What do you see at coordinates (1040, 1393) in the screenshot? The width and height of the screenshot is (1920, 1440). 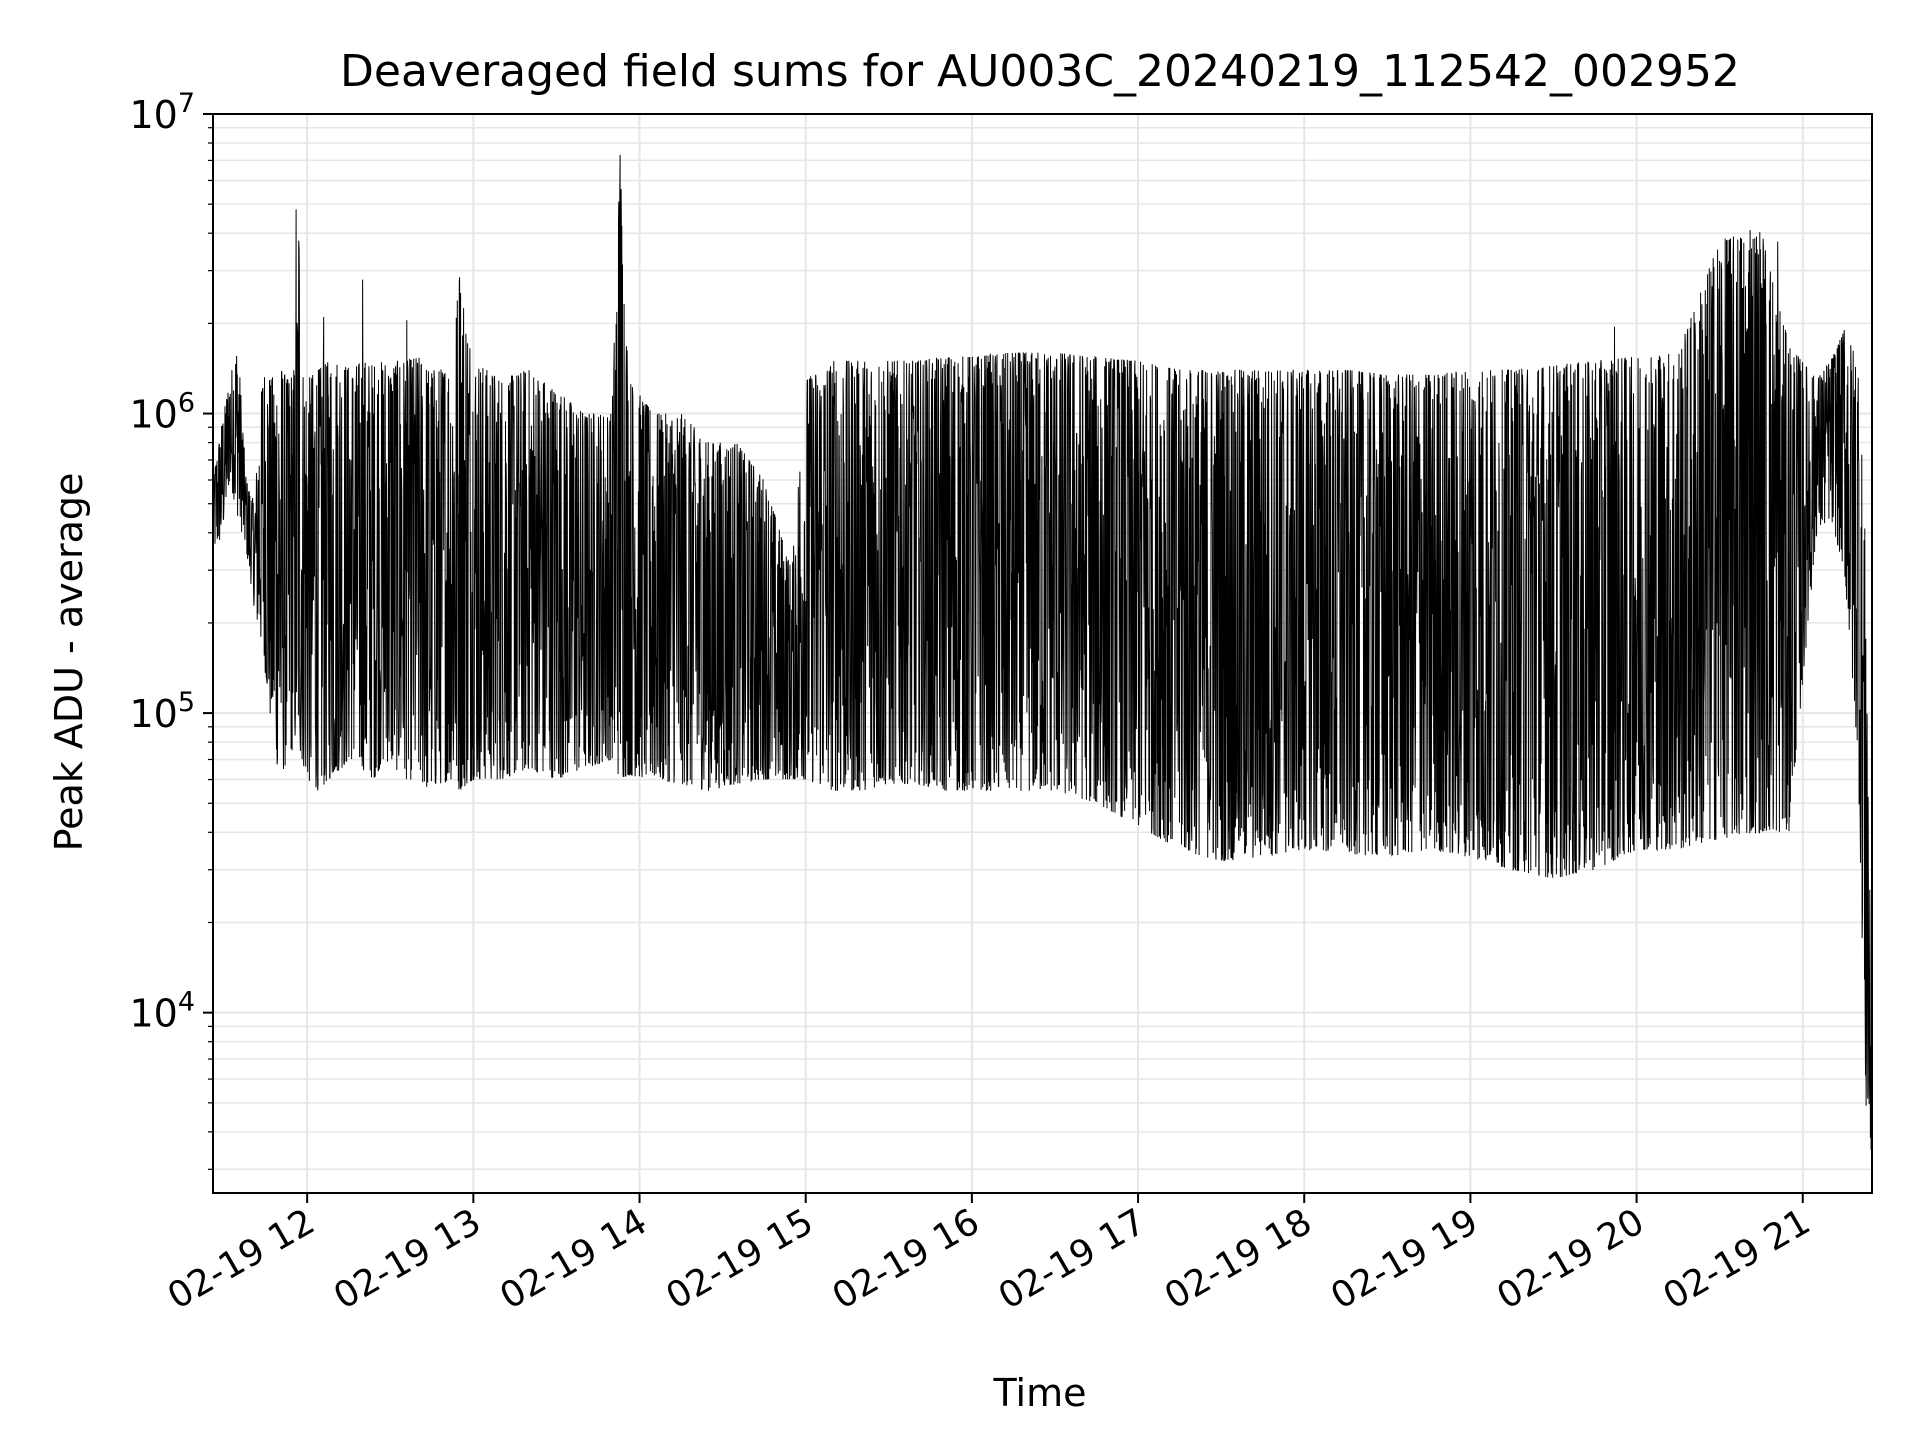 I see `x-axis-label: Time` at bounding box center [1040, 1393].